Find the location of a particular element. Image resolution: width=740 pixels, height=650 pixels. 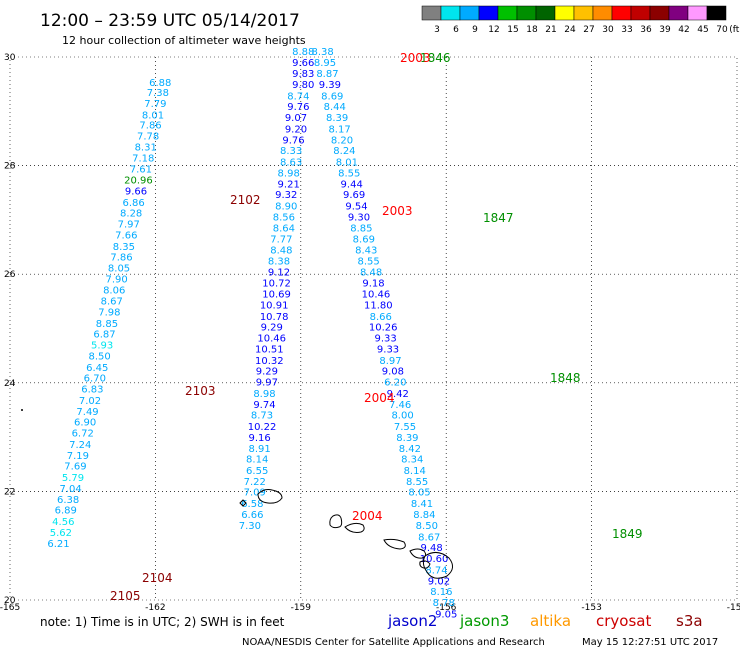

wave-height-value: 6.20 is located at coordinates (395, 383).